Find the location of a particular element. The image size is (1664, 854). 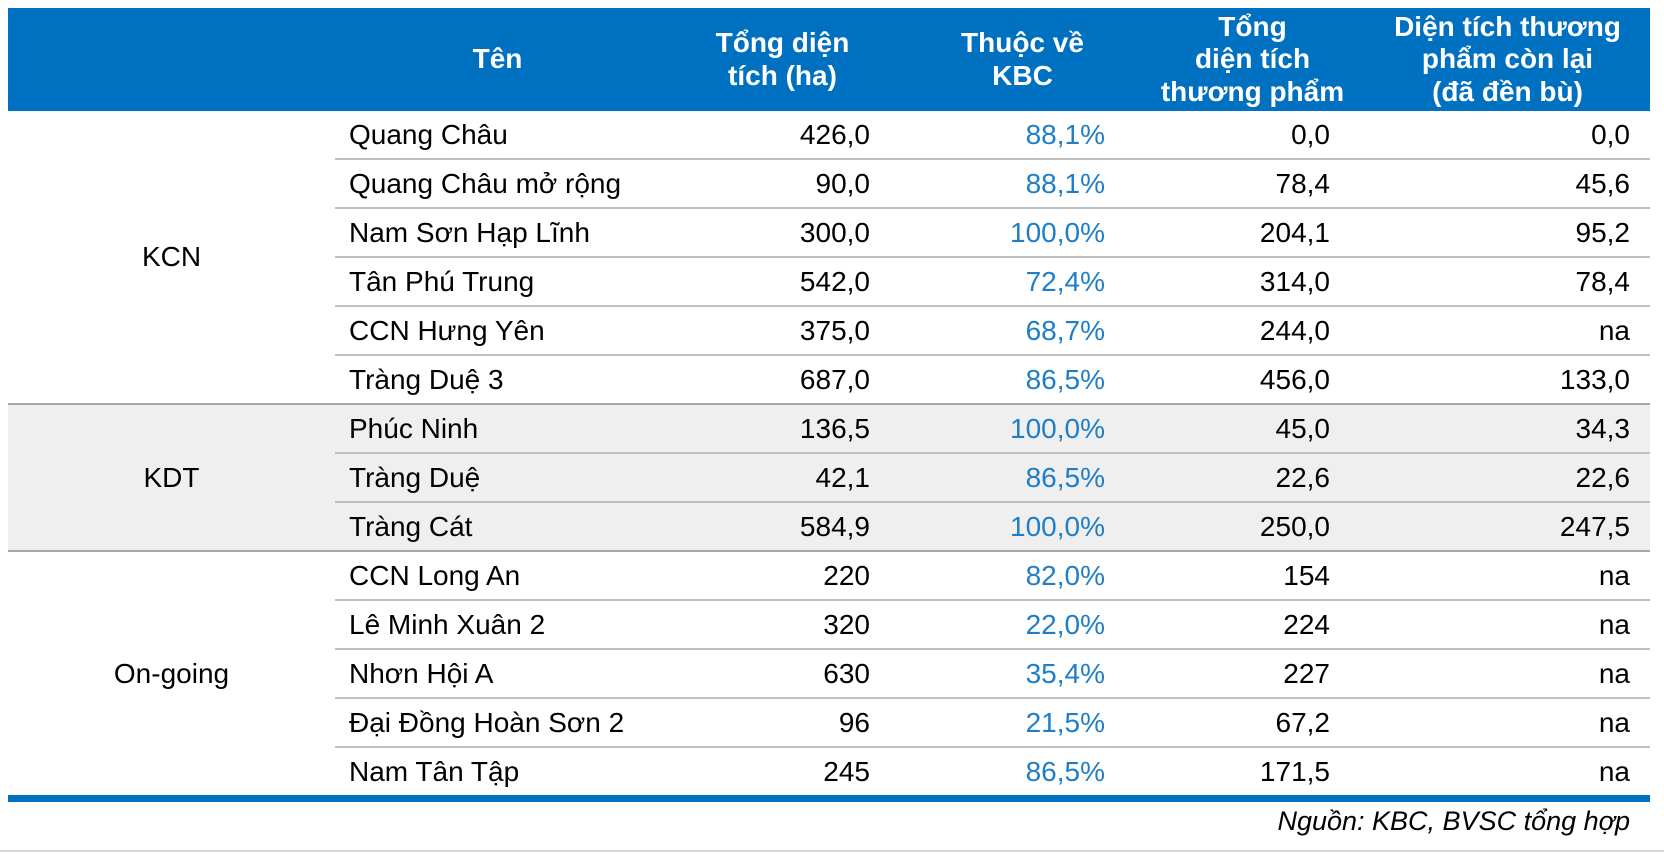

header-kbc-share: Thuộc về KBC is located at coordinates (1022, 59).